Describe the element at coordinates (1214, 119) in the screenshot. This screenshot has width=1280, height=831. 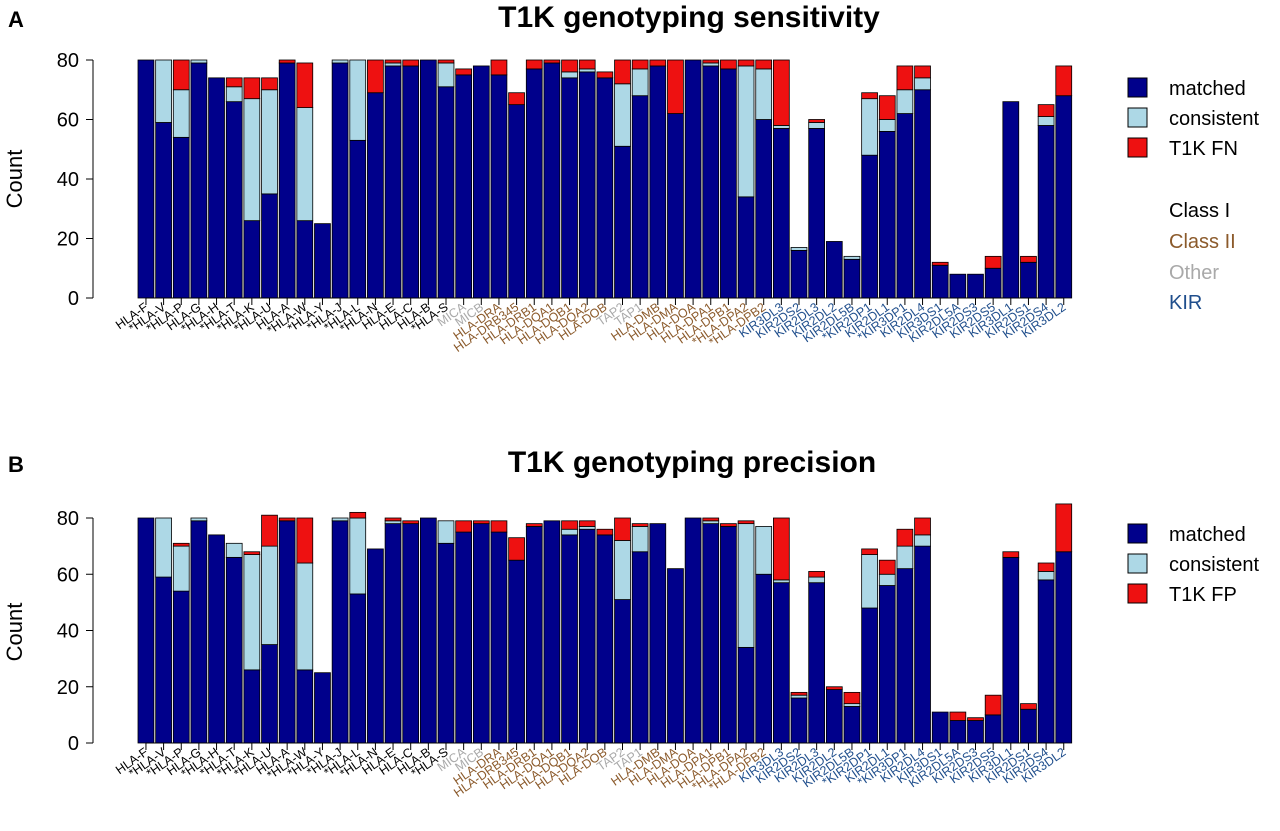
I see `legend-label-consistent: consistent` at that location.